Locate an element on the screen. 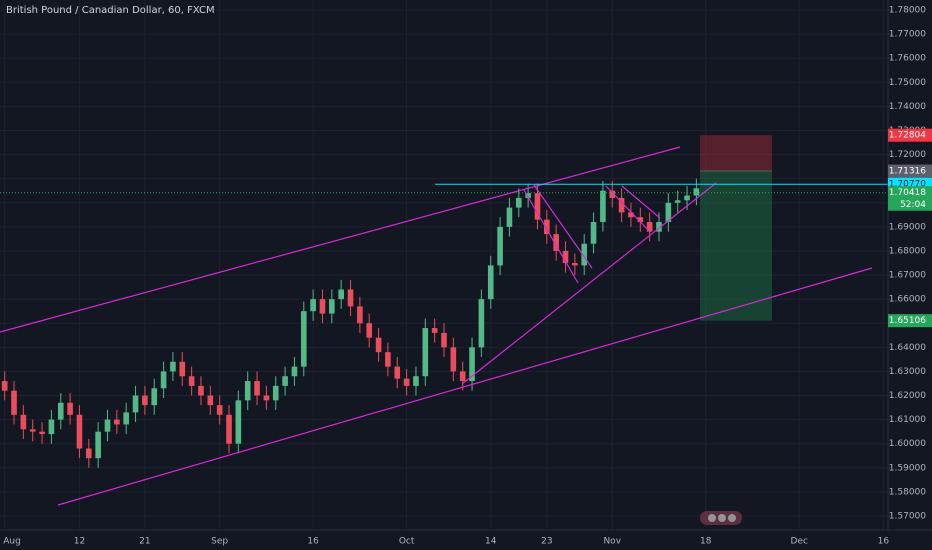 The height and width of the screenshot is (550, 932). y-tick-label: 1.60000 is located at coordinates (907, 444).